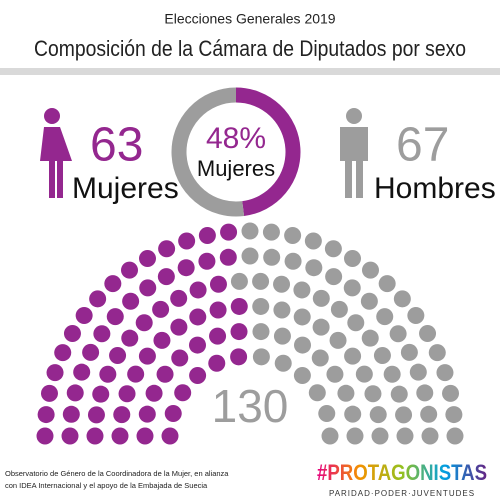  I want to click on woman-icon, so click(56, 153).